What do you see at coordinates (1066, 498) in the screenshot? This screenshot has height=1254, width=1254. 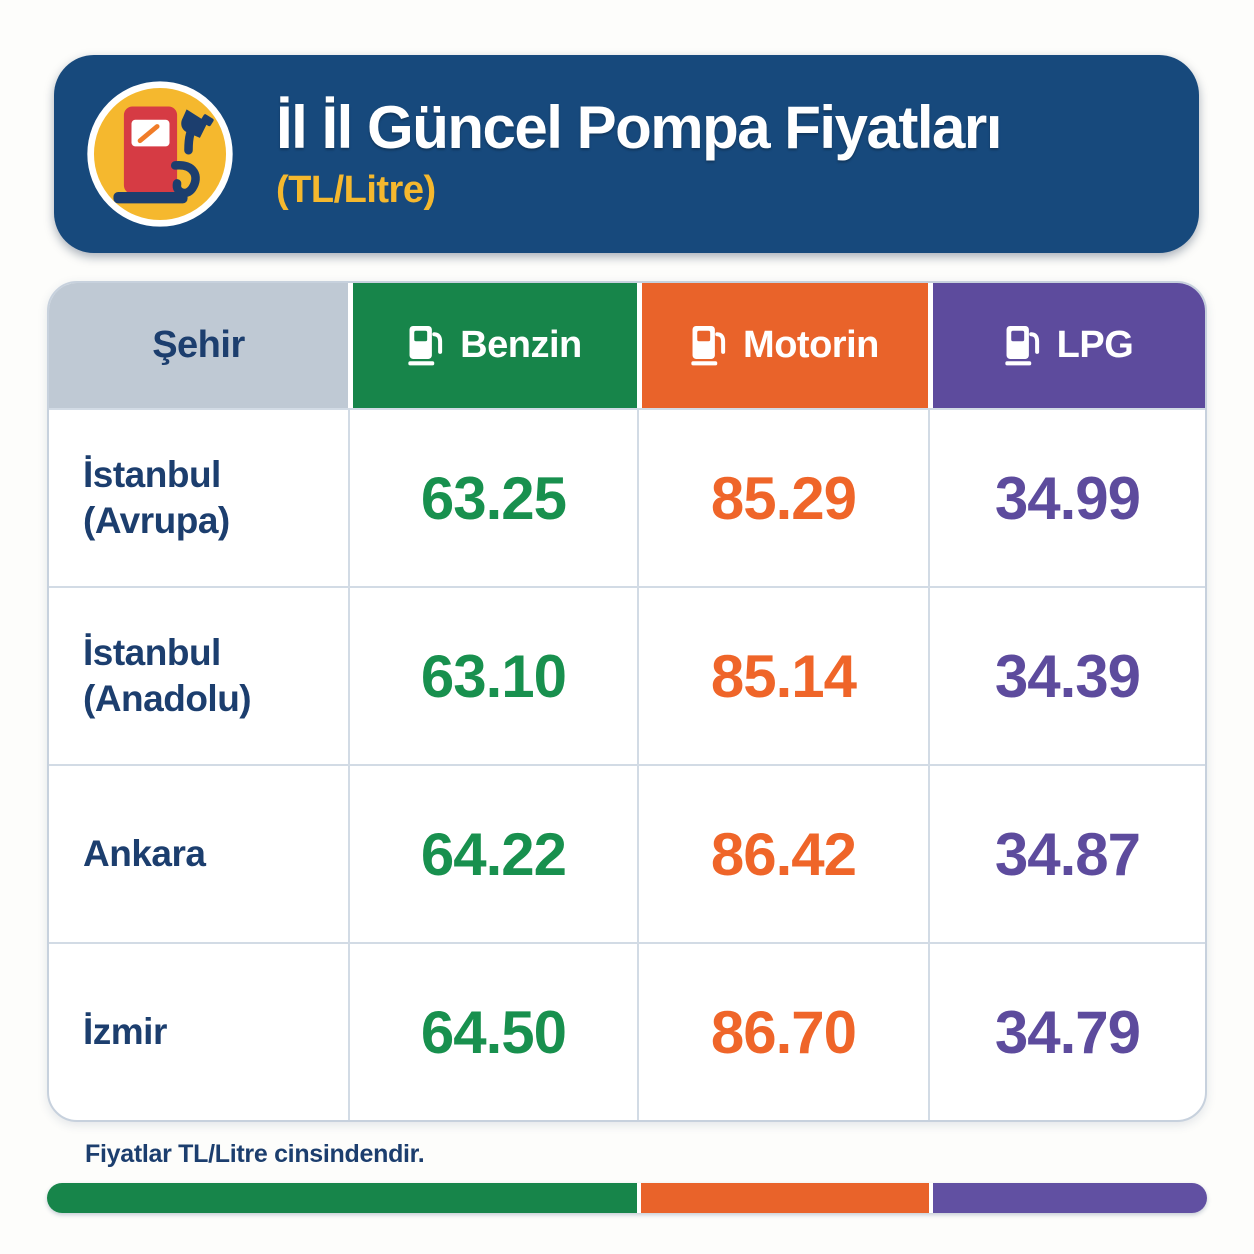 I see `lpg-price: 34.99` at bounding box center [1066, 498].